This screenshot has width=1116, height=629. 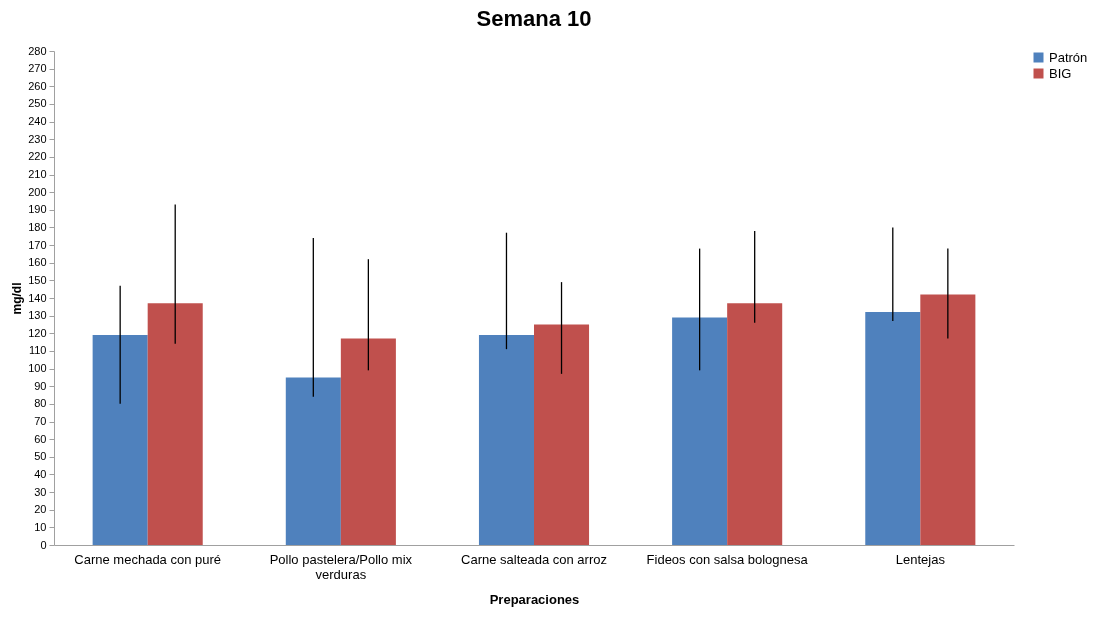 What do you see at coordinates (37, 138) in the screenshot?
I see `y-tick-label: 230` at bounding box center [37, 138].